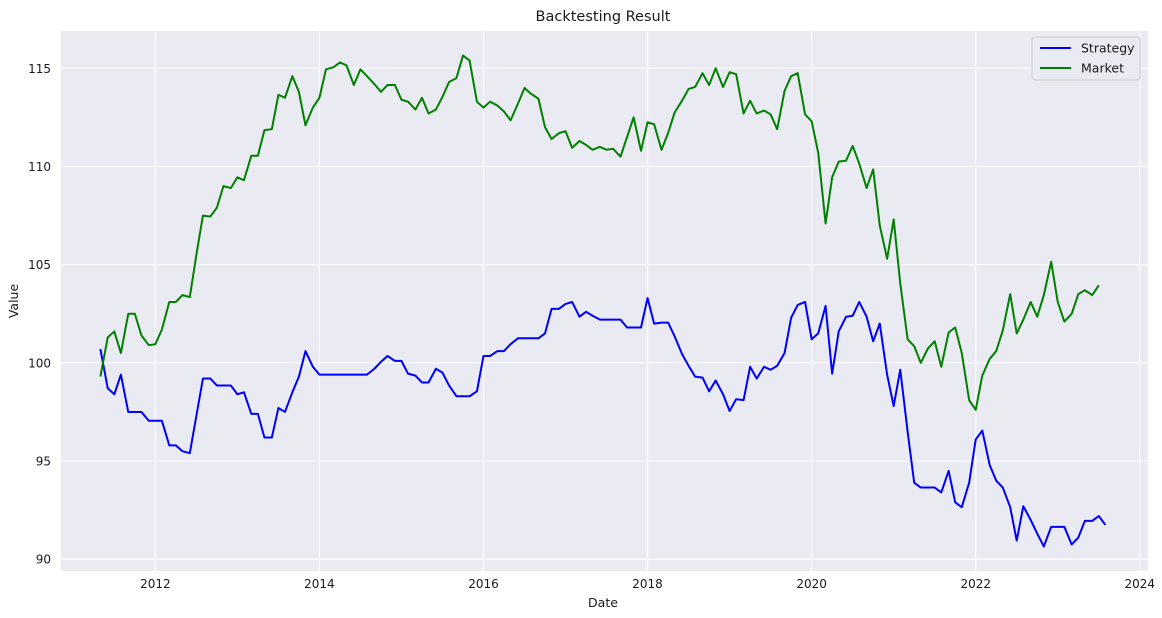  I want to click on y-tick-label: 110, so click(39, 167).